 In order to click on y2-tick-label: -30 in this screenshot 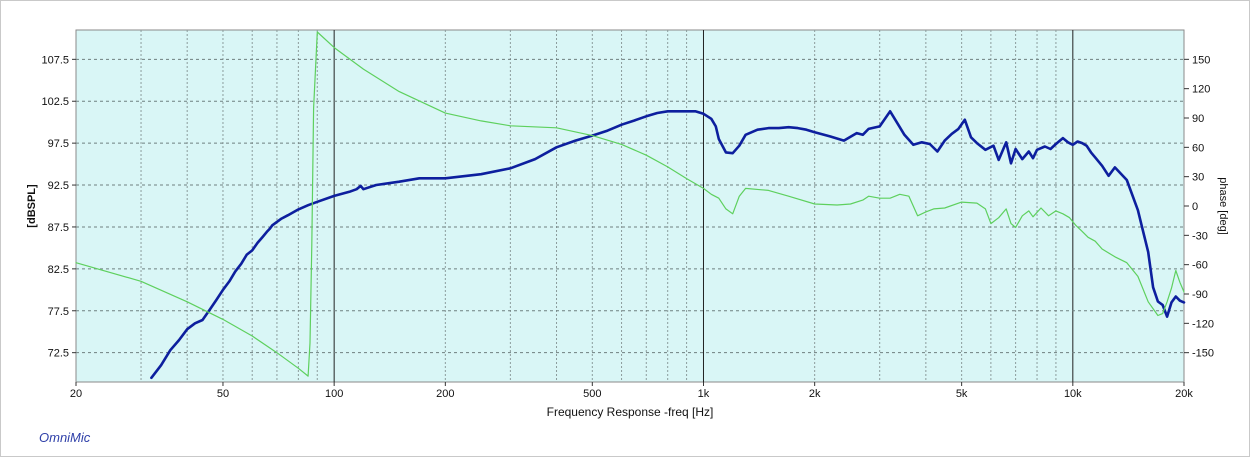, I will do `click(1200, 236)`.